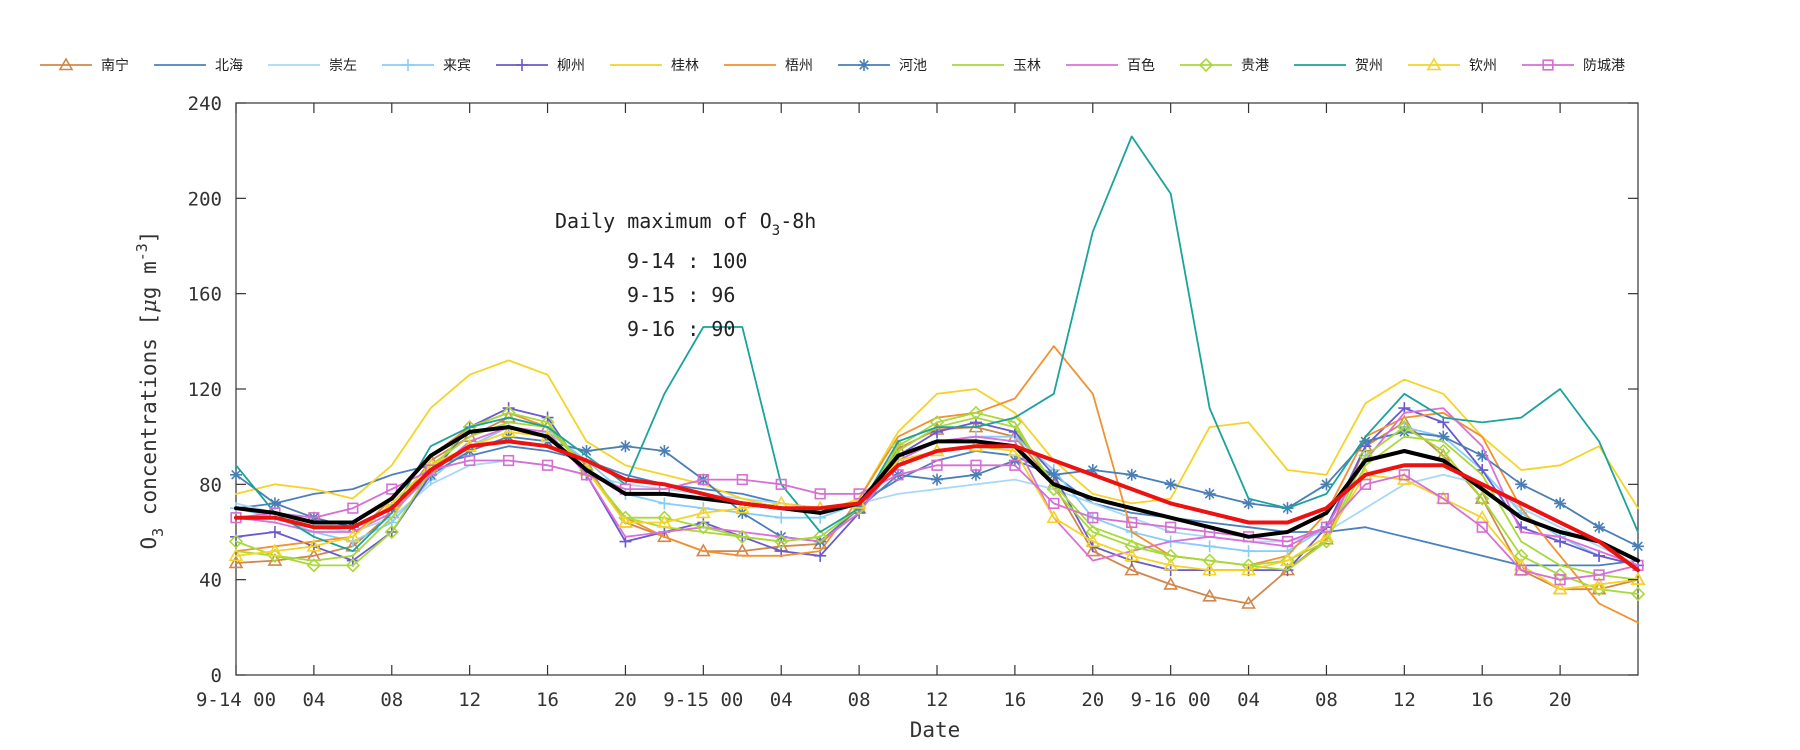 This screenshot has width=1800, height=750. What do you see at coordinates (426, 66) in the screenshot?
I see `legend-item-4: 来宾` at bounding box center [426, 66].